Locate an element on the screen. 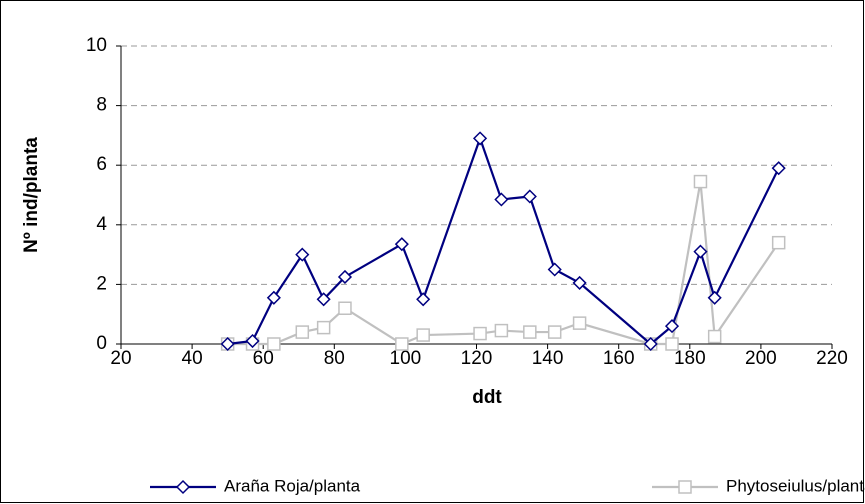  y-tick-label: 0 is located at coordinates (101, 343).